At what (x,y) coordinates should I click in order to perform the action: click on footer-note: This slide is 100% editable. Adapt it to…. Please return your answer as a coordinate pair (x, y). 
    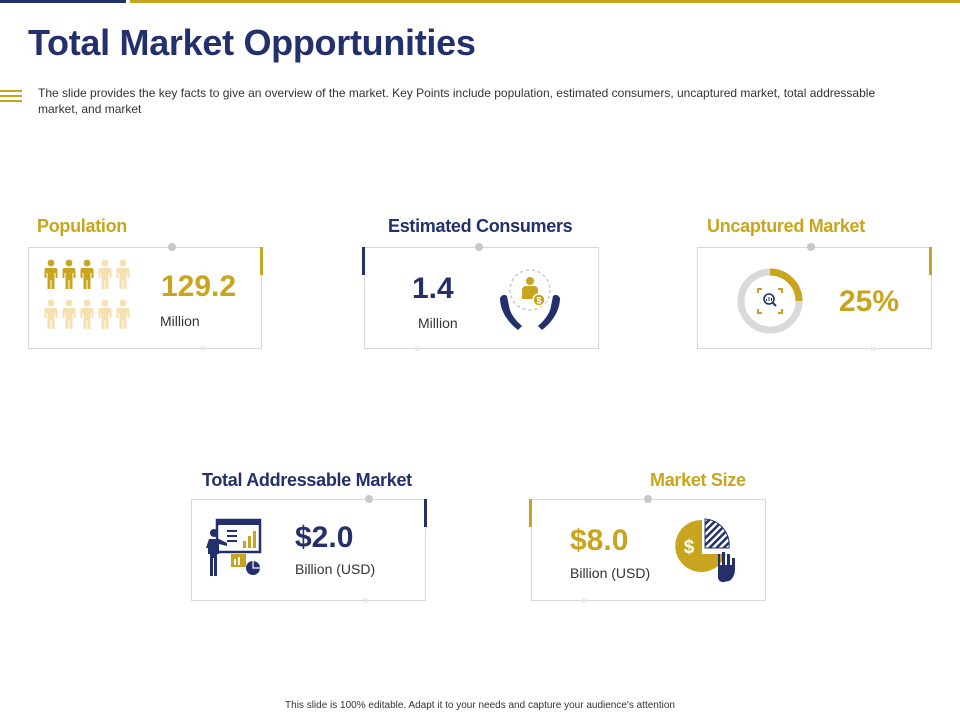
    Looking at the image, I should click on (480, 705).